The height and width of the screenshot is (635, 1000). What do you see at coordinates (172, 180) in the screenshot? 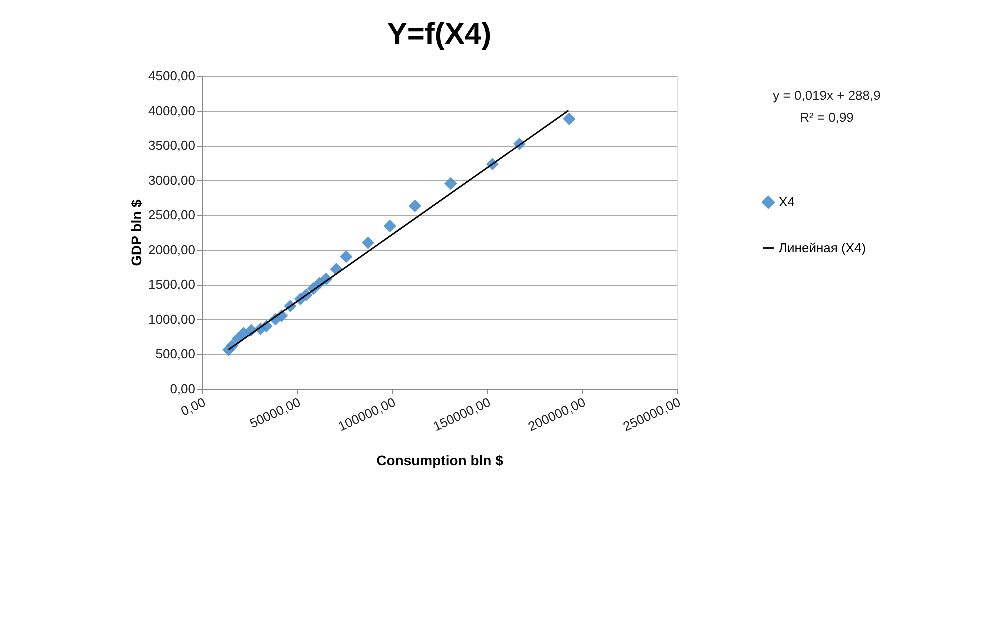
I see `y-tick-label: 3000,00` at bounding box center [172, 180].